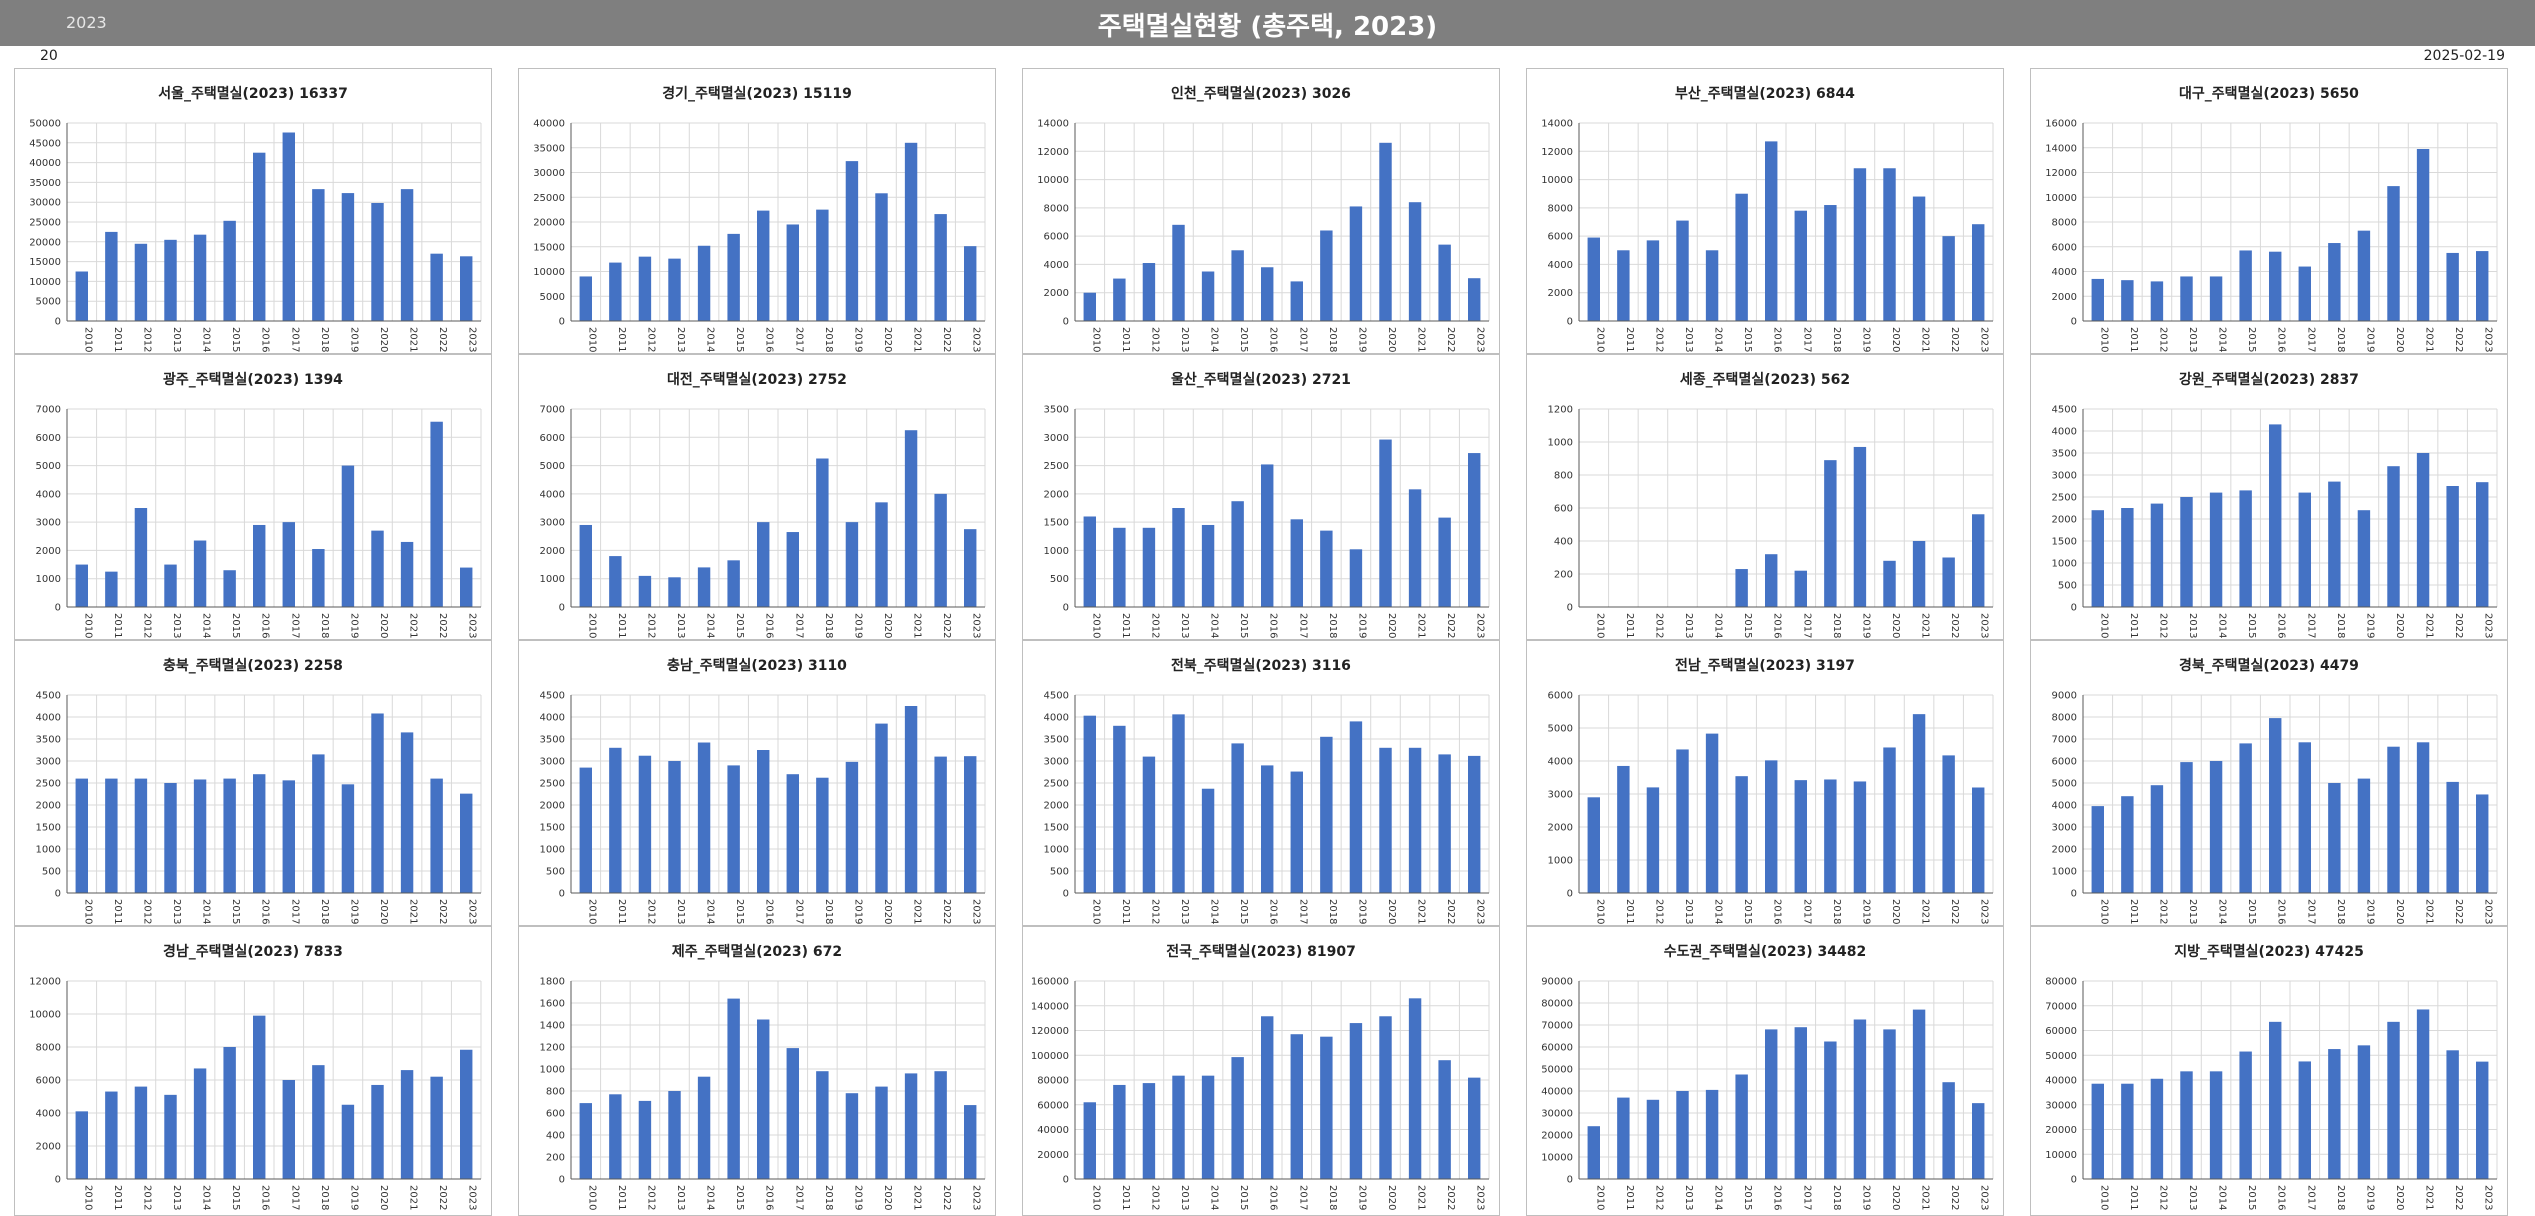  I want to click on y-tick-label: 25000, so click(45, 223).